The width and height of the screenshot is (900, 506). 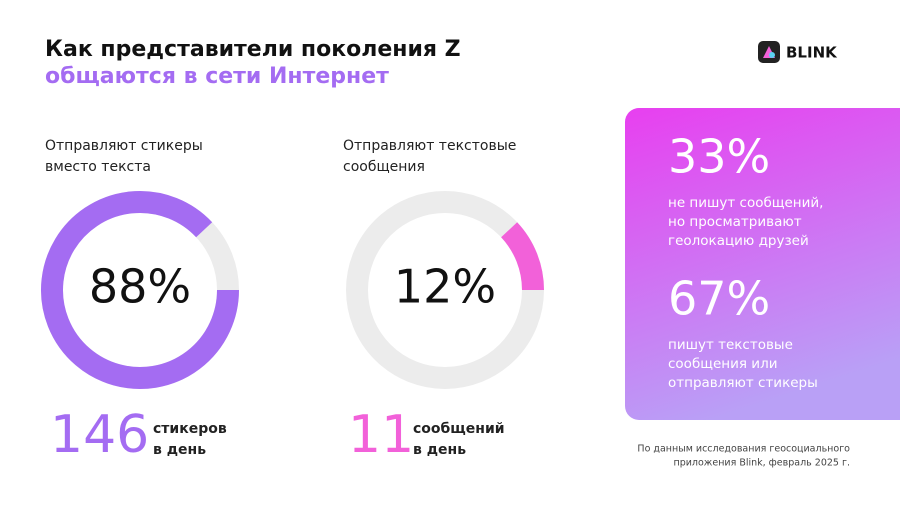 I want to click on stat-number: 146, so click(x=99, y=435).